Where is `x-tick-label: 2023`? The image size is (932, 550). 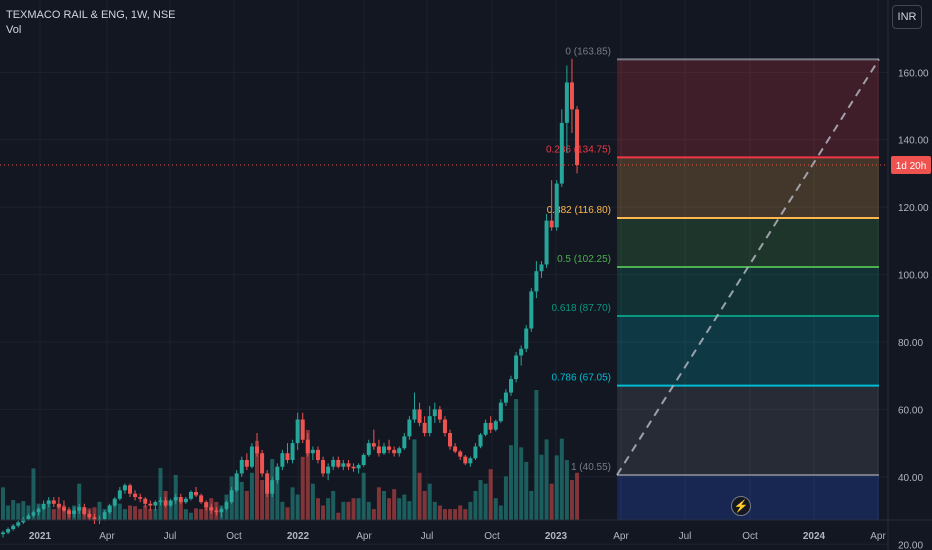
x-tick-label: 2023 is located at coordinates (556, 536).